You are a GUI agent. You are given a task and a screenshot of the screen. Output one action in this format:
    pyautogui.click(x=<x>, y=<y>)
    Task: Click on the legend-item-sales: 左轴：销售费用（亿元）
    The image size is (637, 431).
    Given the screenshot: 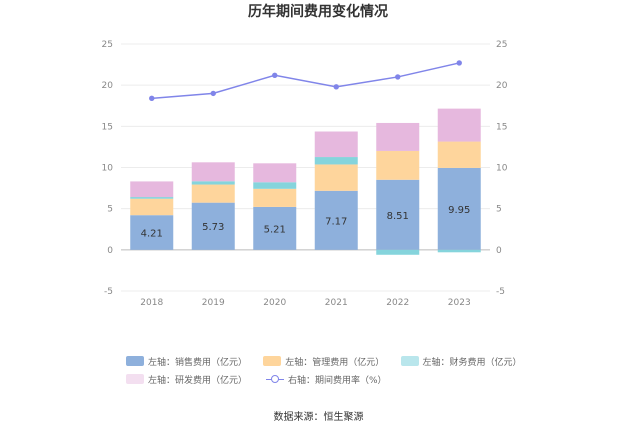 What is the action you would take?
    pyautogui.click(x=194, y=361)
    